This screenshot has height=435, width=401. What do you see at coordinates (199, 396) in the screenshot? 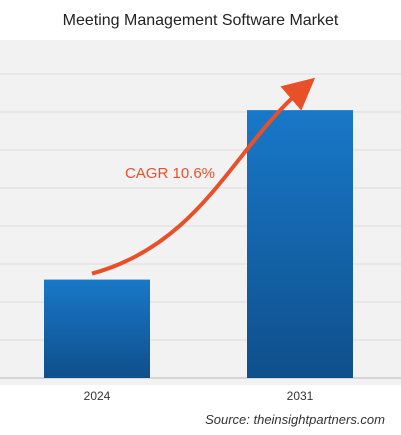
I see `x-tick-labels: 2024 2031` at bounding box center [199, 396].